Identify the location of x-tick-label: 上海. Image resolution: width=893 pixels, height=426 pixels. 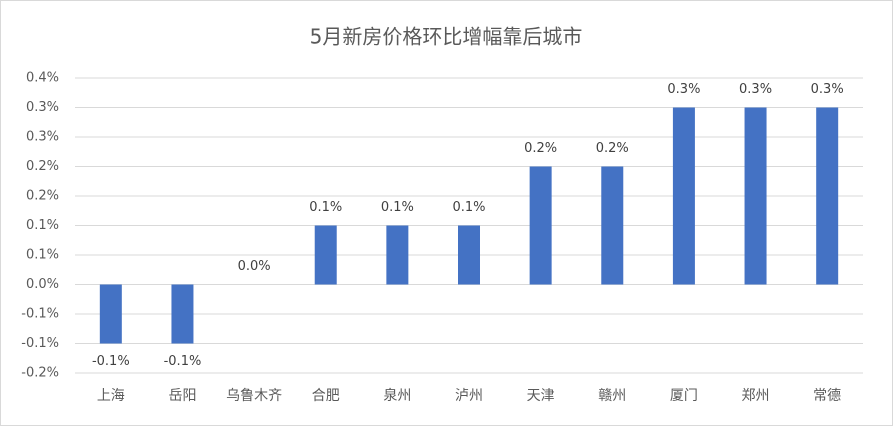
(111, 396).